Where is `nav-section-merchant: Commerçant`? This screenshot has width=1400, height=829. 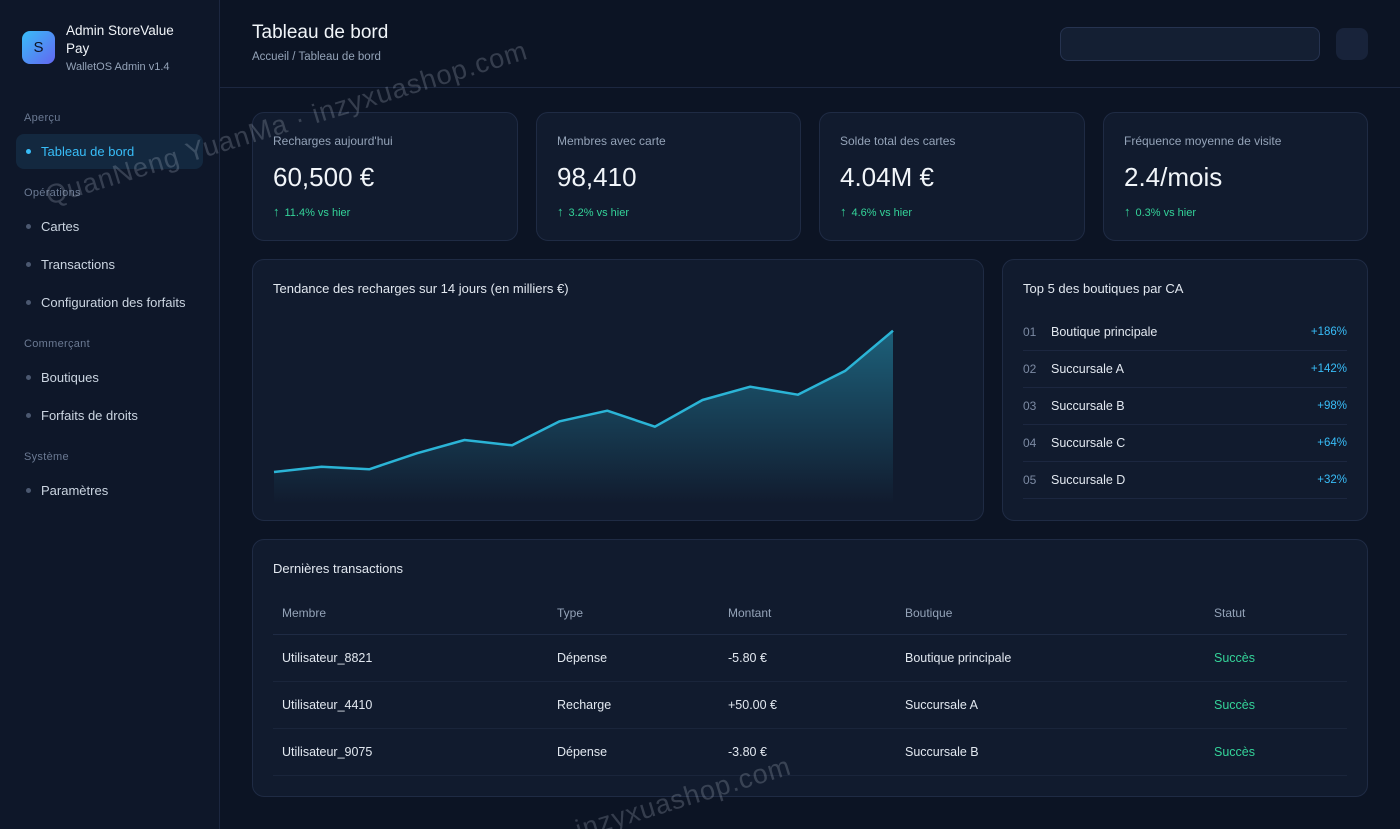 nav-section-merchant: Commerçant is located at coordinates (57, 344).